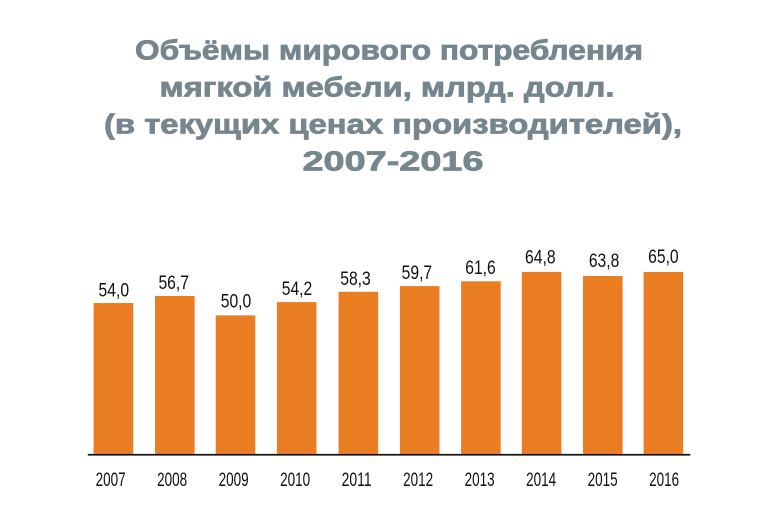 Image resolution: width=775 pixels, height=530 pixels. Describe the element at coordinates (418, 480) in the screenshot. I see `svg-text: 2012` at that location.